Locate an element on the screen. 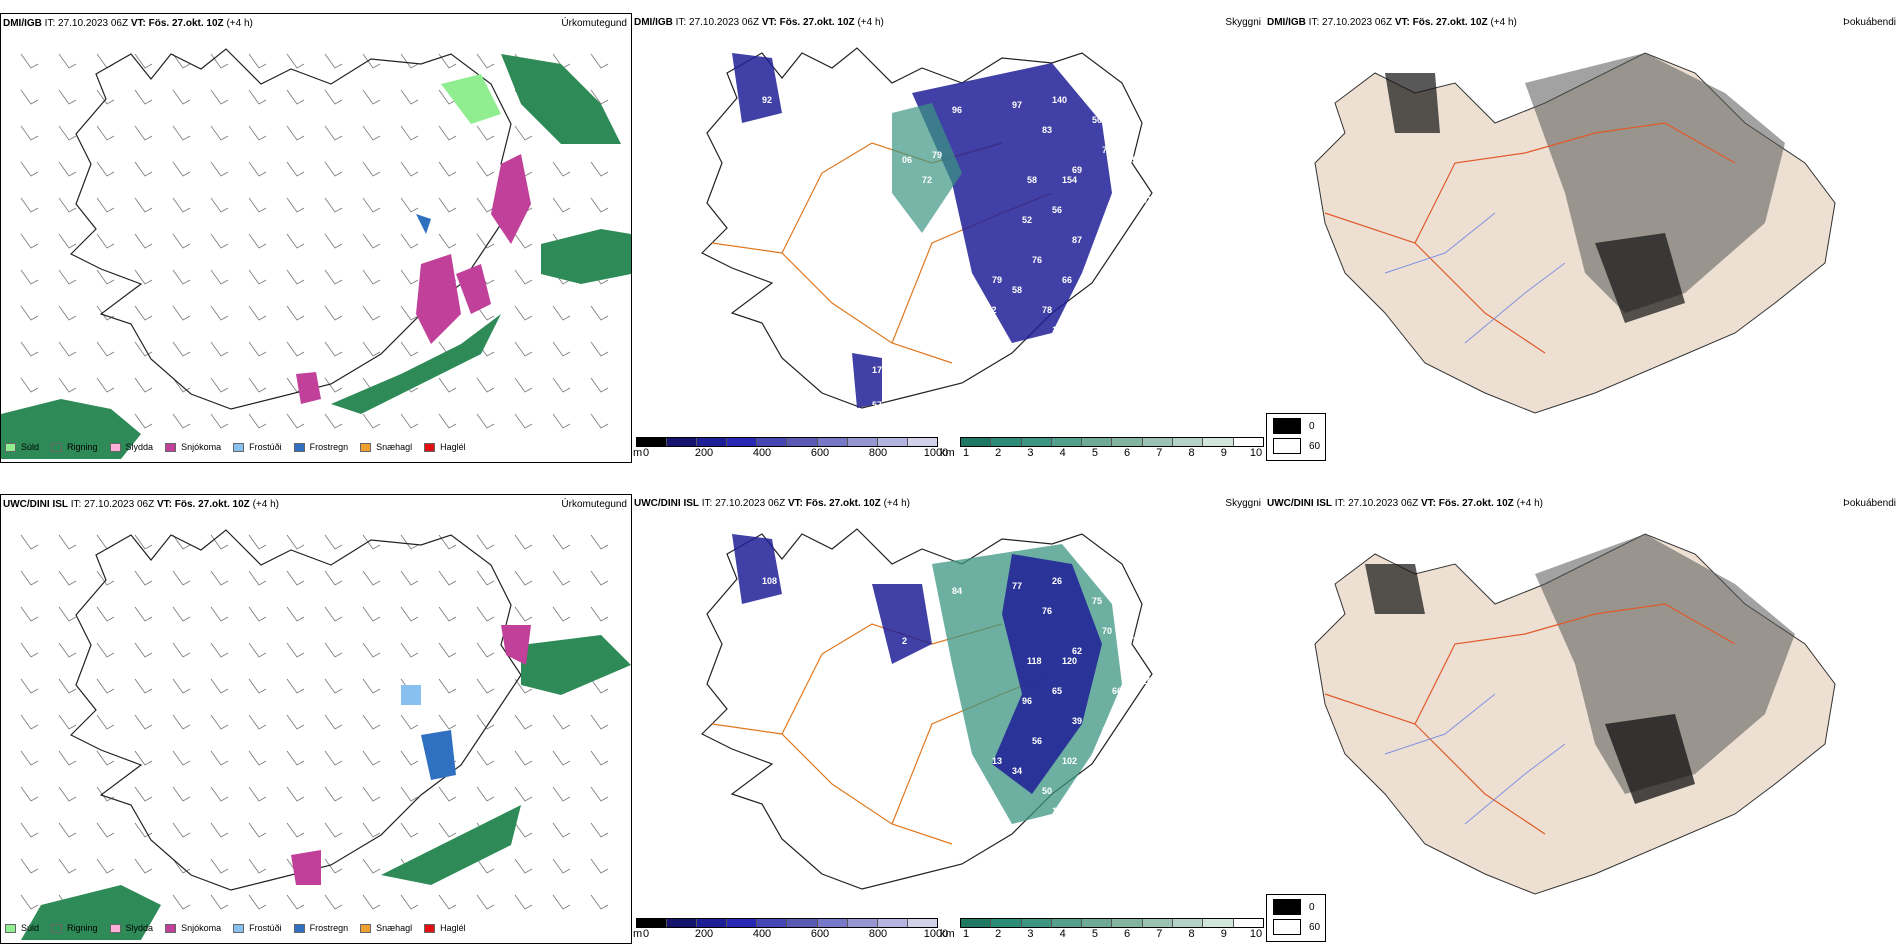 Image resolution: width=1900 pixels, height=950 pixels. precip-legend-label: Haglél is located at coordinates (453, 447).